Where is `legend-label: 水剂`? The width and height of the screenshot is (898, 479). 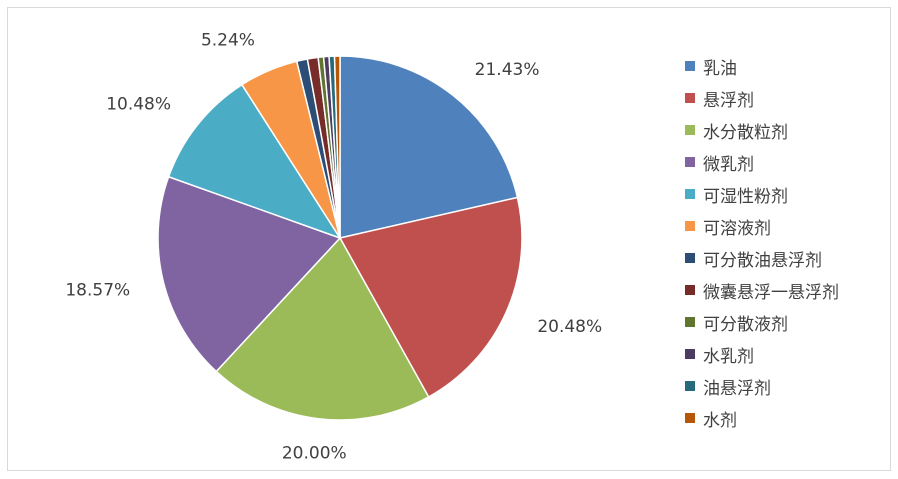
legend-label: 水剂 is located at coordinates (720, 420).